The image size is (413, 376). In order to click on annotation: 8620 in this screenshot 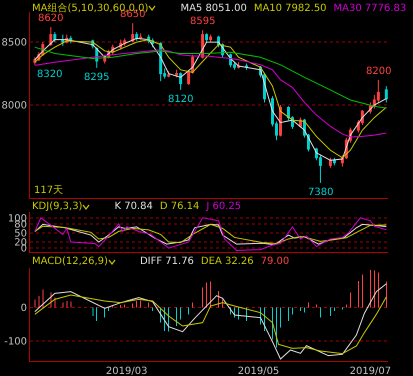, I will do `click(51, 18)`.